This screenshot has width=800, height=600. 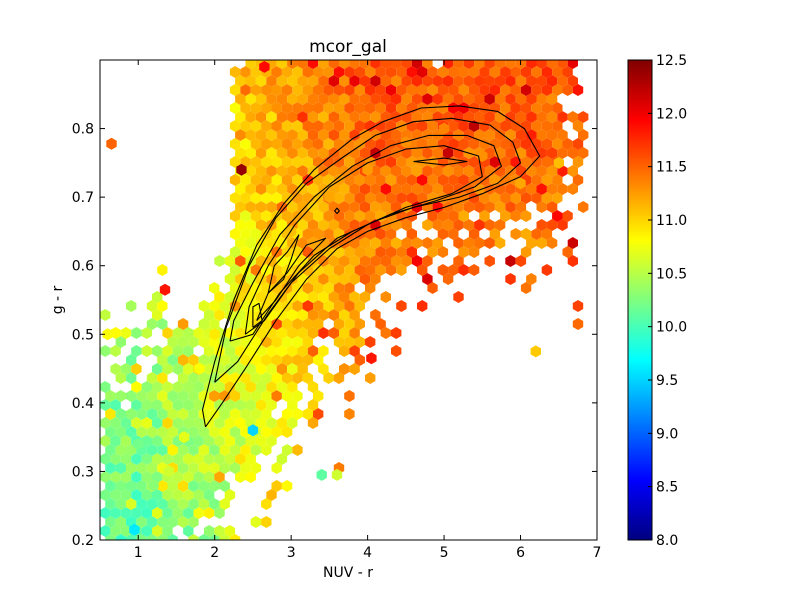 I want to click on x-tick-label: 1, so click(x=138, y=553).